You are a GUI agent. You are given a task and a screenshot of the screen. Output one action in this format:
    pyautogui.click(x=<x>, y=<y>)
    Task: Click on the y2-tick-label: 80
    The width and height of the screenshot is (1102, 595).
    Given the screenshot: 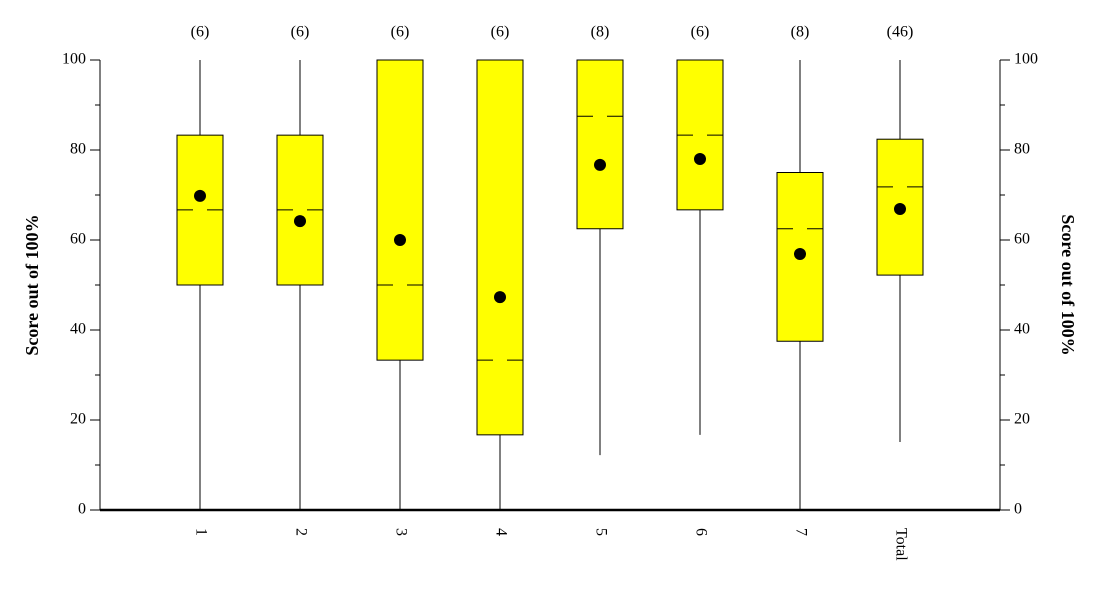 What is the action you would take?
    pyautogui.click(x=1022, y=149)
    